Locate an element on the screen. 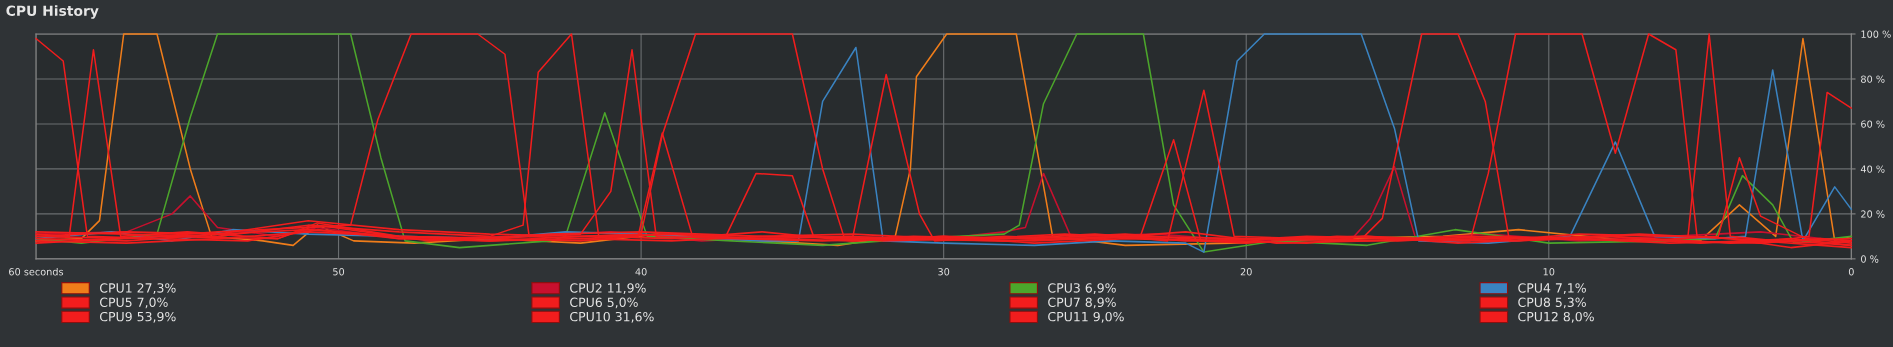 The image size is (1893, 347). legend-label: CPU6 5,0% is located at coordinates (604, 303).